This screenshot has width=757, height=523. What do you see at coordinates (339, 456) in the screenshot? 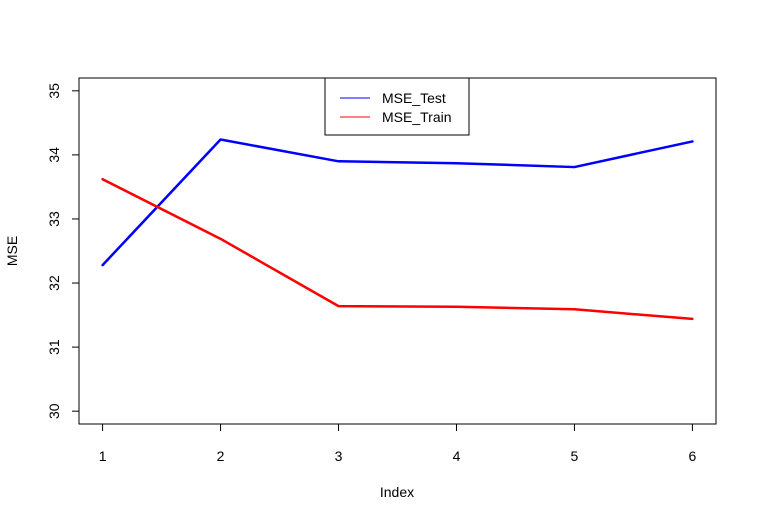
I see `x-tick-label: 3` at bounding box center [339, 456].